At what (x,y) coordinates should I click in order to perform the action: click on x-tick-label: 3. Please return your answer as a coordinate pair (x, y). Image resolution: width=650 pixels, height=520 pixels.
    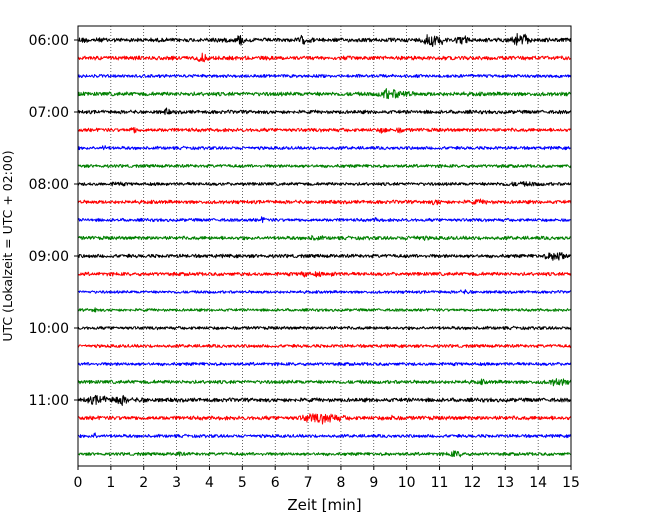
    Looking at the image, I should click on (176, 483).